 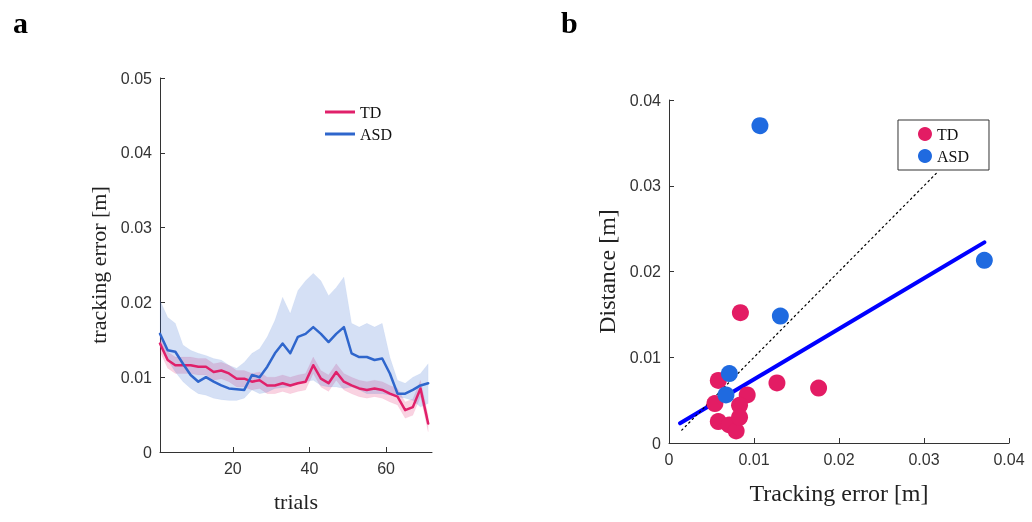 What do you see at coordinates (569, 22) in the screenshot?
I see `chart-title: b` at bounding box center [569, 22].